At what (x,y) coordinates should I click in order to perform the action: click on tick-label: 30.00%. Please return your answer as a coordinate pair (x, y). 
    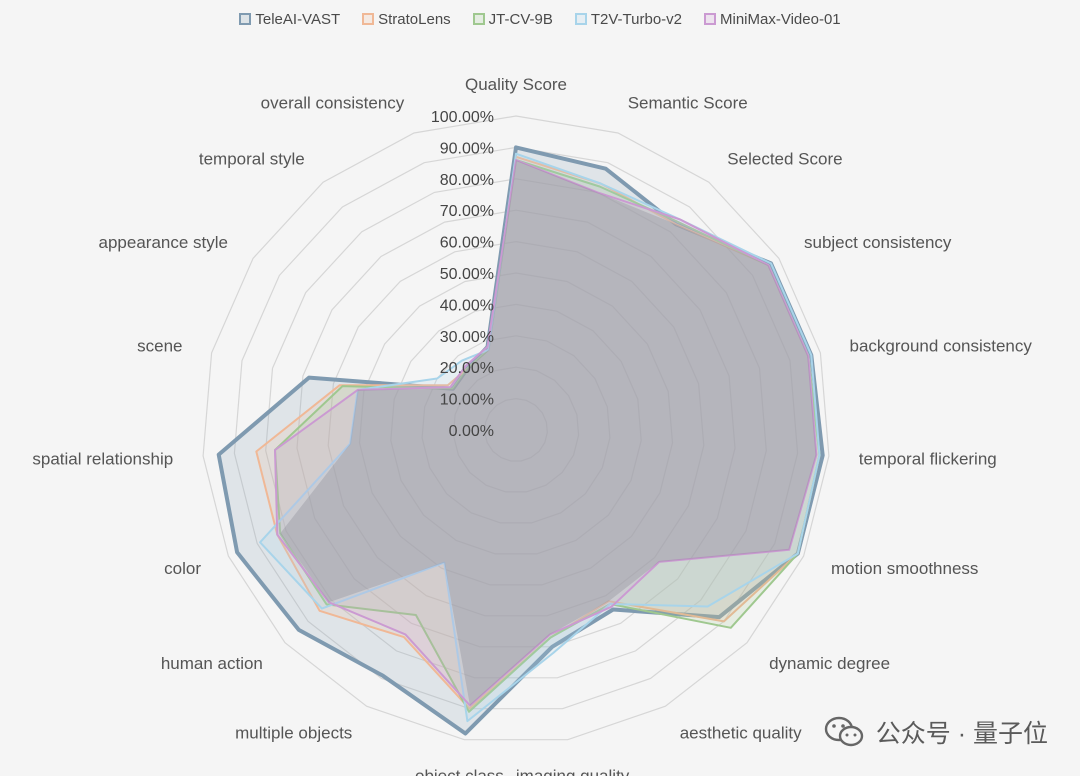
    Looking at the image, I should click on (467, 337).